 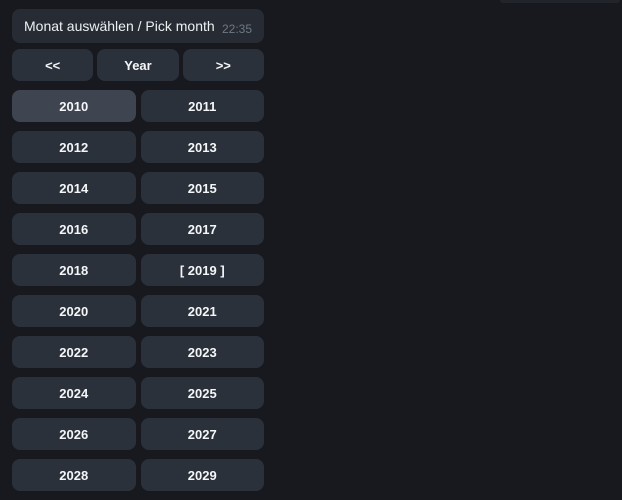 I want to click on year-button-2025: 2025, so click(x=202, y=393).